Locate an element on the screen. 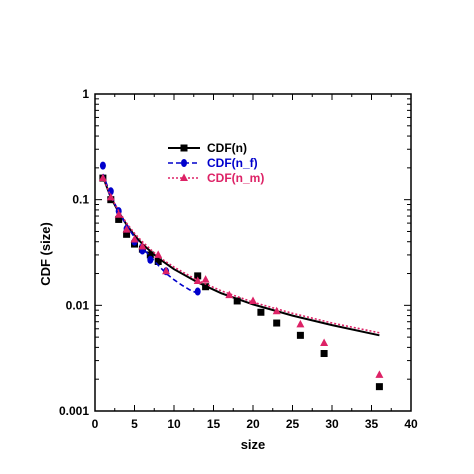 This screenshot has width=474, height=474. y-tick-label: 1 is located at coordinates (85, 94).